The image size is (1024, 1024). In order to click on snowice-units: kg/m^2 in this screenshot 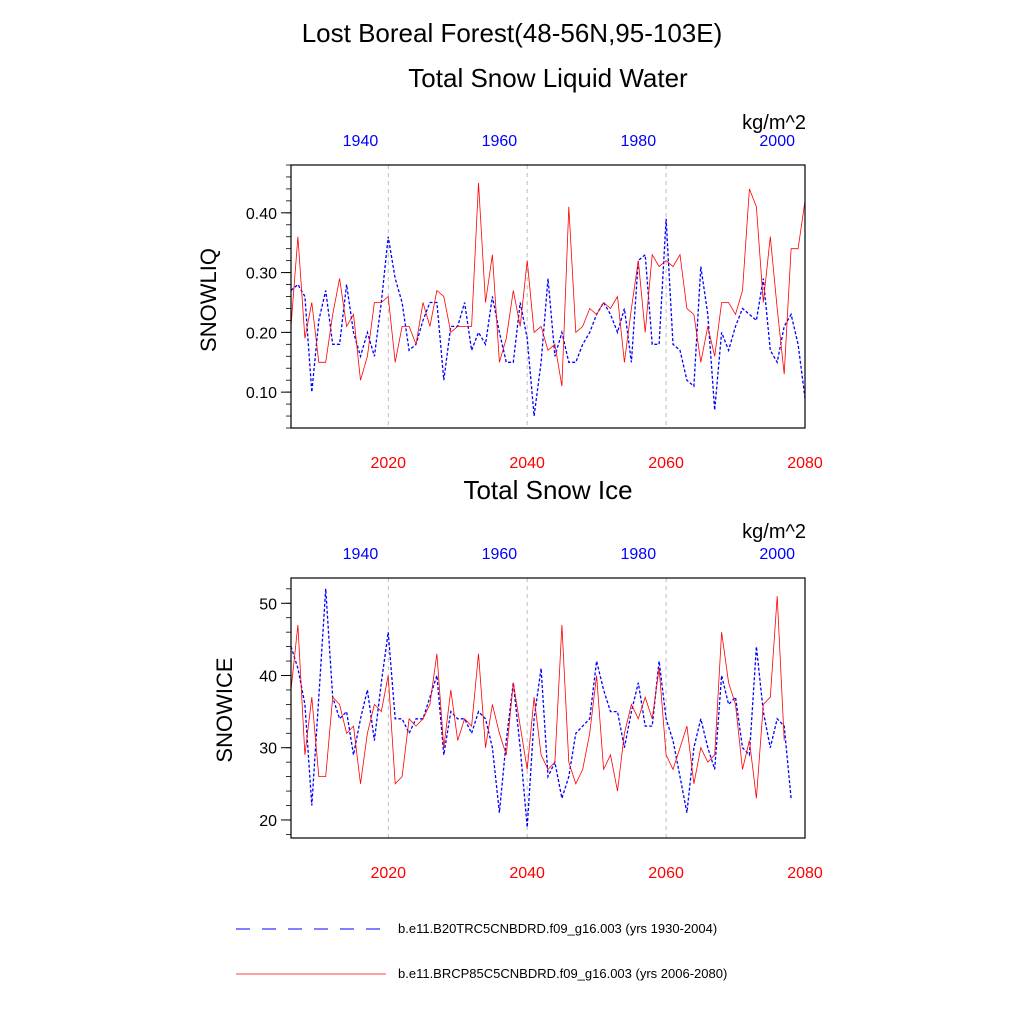, I will do `click(774, 532)`.